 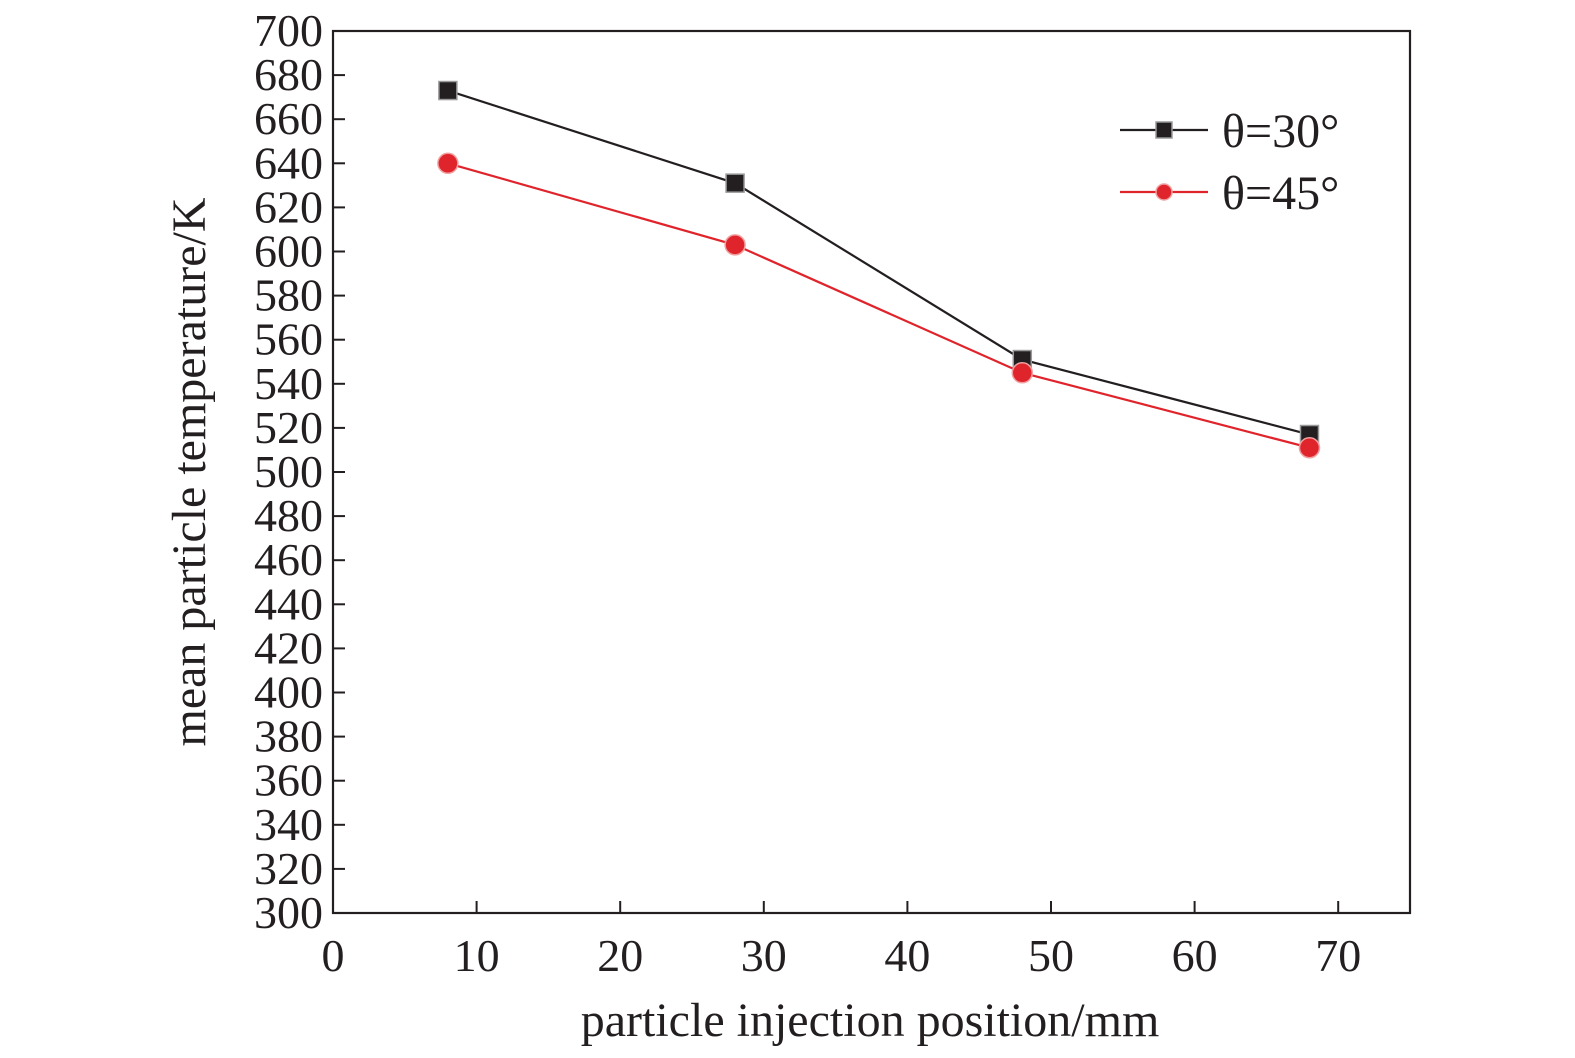 What do you see at coordinates (620, 955) in the screenshot?
I see `x-tick-label: 20` at bounding box center [620, 955].